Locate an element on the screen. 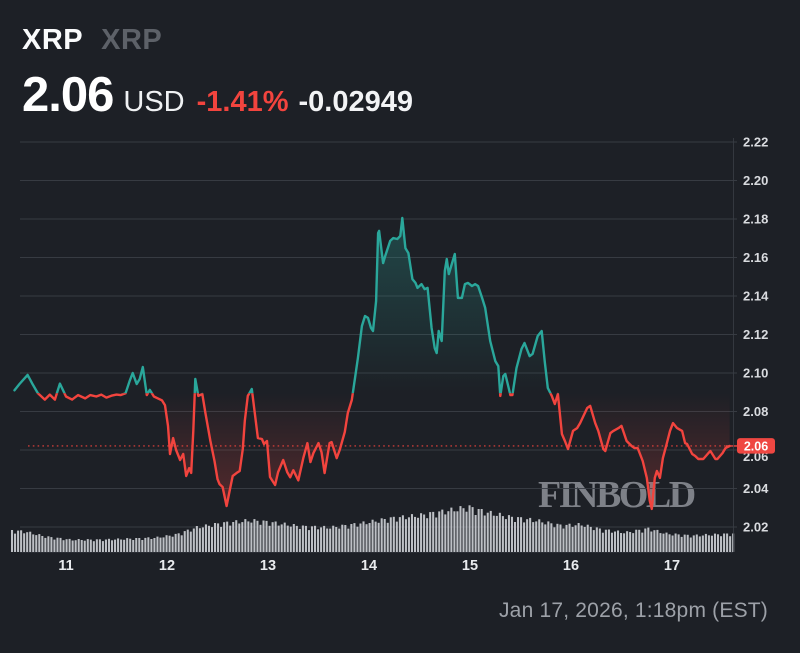  svg-text: 2.16 is located at coordinates (755, 257).